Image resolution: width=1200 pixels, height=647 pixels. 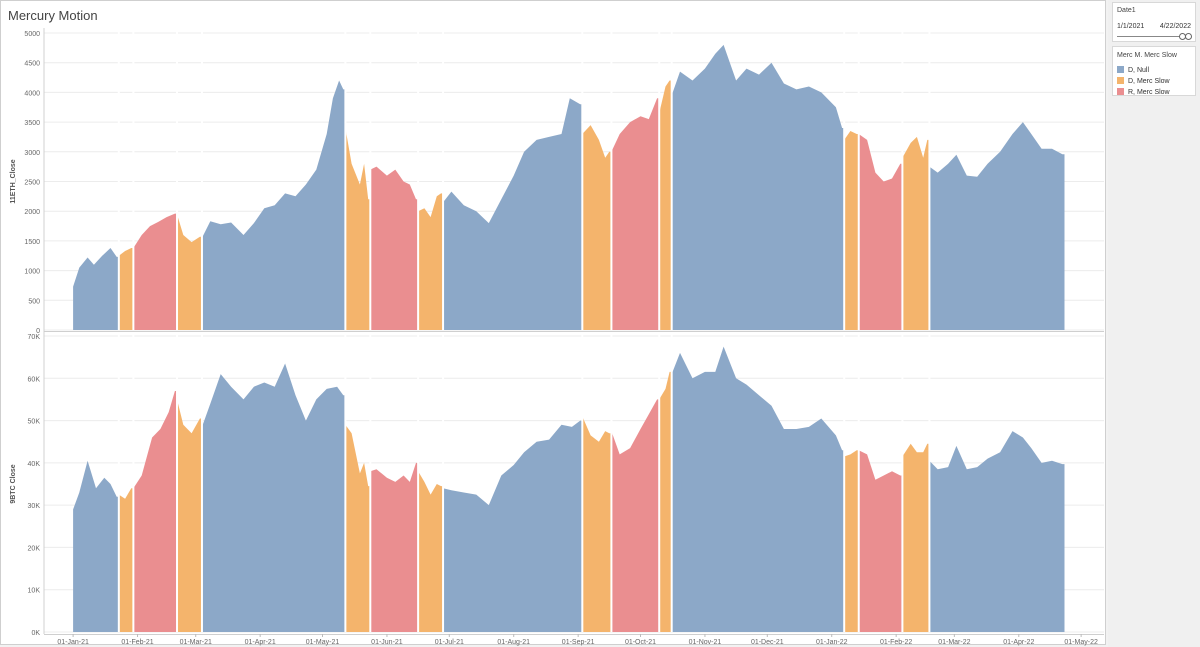 I want to click on y-tick-label: 30K, so click(x=34, y=506).